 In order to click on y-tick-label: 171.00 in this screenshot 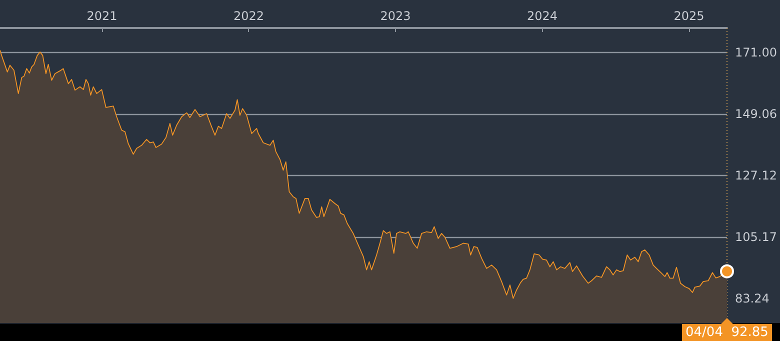, I will do `click(756, 53)`.